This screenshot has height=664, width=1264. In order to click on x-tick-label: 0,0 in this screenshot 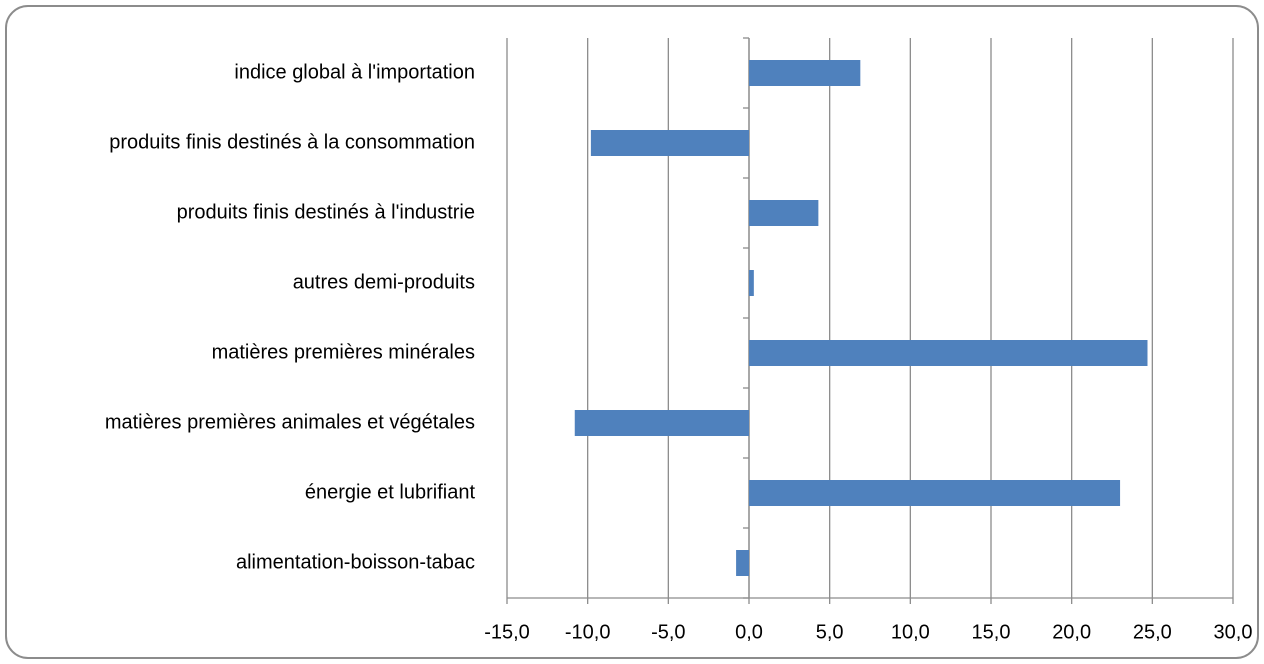, I will do `click(749, 632)`.